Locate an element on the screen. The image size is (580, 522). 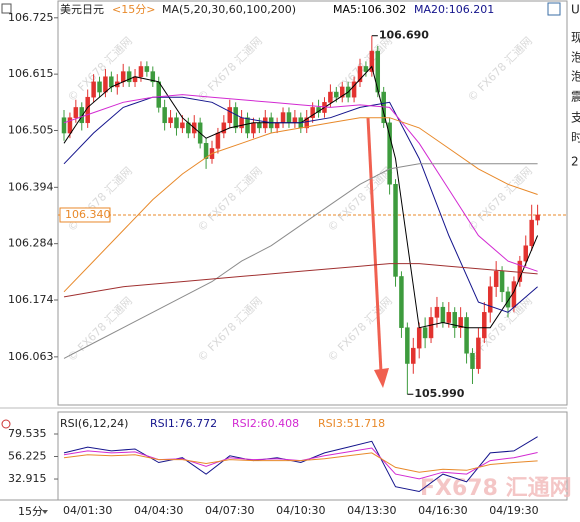
sidebar-text: 震 is located at coordinates (575, 97).